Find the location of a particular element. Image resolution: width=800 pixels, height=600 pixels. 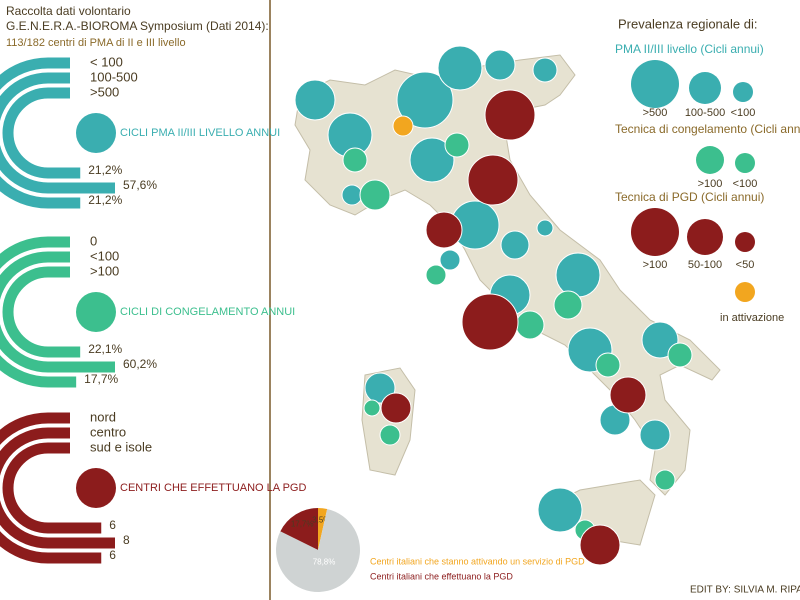

category-label: 0 is located at coordinates (93, 240).